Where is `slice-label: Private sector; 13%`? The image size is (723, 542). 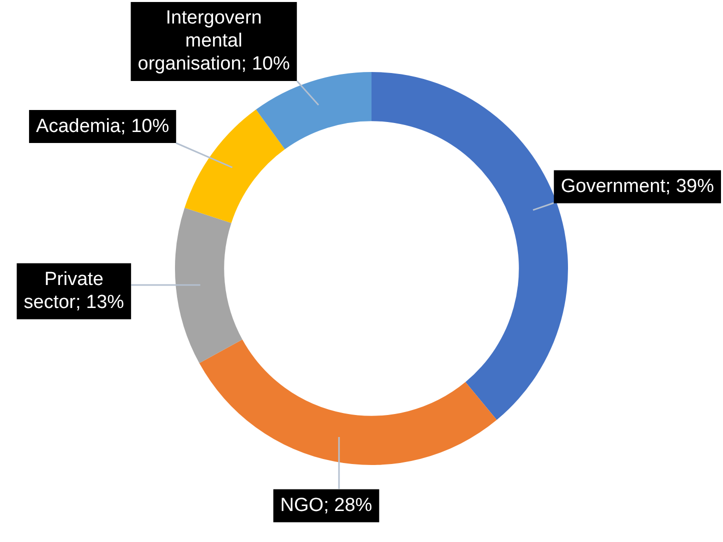 slice-label: Private sector; 13% is located at coordinates (74, 290).